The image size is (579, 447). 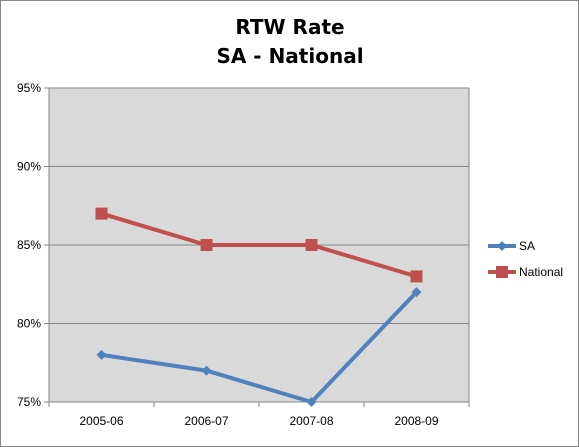 I want to click on legend-marker-national, so click(x=502, y=272).